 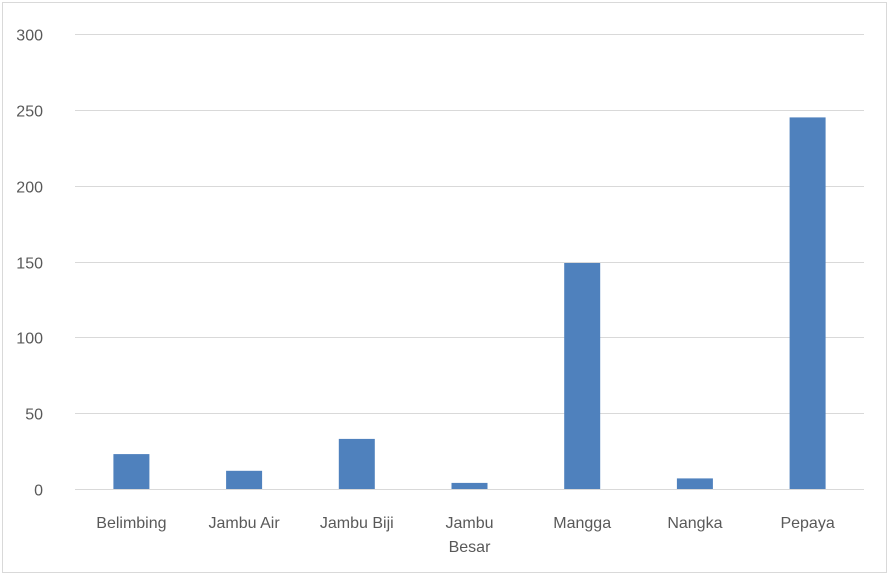 What do you see at coordinates (582, 376) in the screenshot?
I see `bar-mangga` at bounding box center [582, 376].